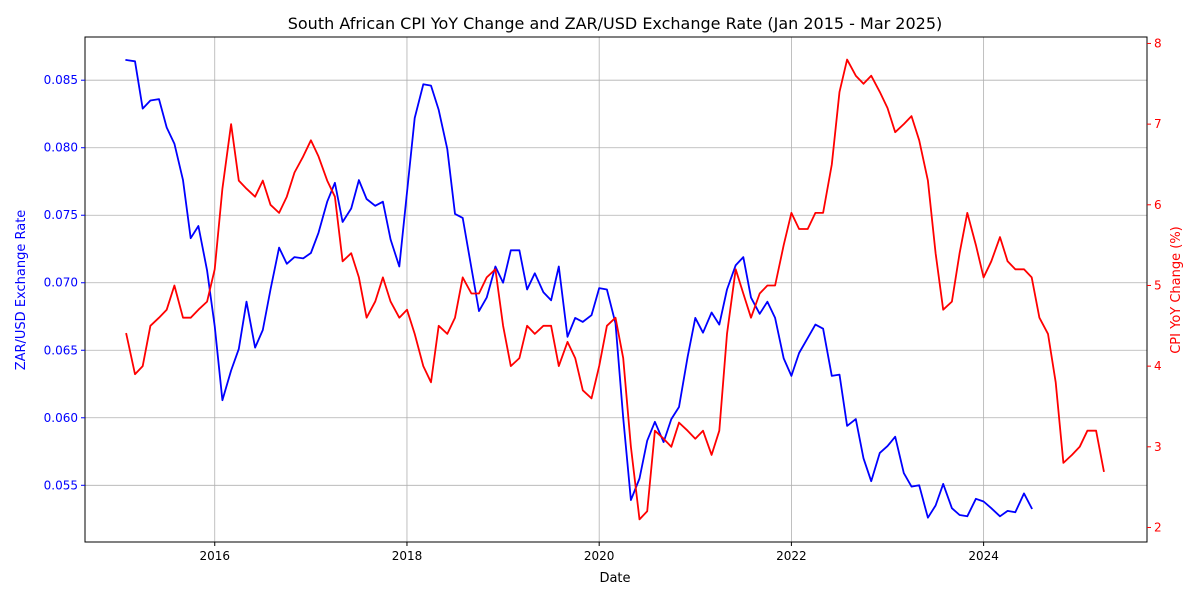  What do you see at coordinates (61, 418) in the screenshot?
I see `left-y-tick-label: 0.060` at bounding box center [61, 418].